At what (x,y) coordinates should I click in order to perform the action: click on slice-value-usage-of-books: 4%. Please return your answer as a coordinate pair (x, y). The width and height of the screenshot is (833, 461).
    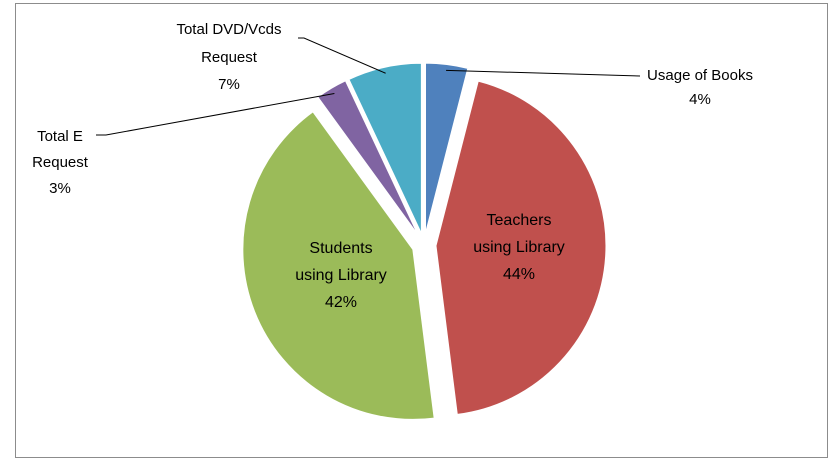
    Looking at the image, I should click on (700, 99).